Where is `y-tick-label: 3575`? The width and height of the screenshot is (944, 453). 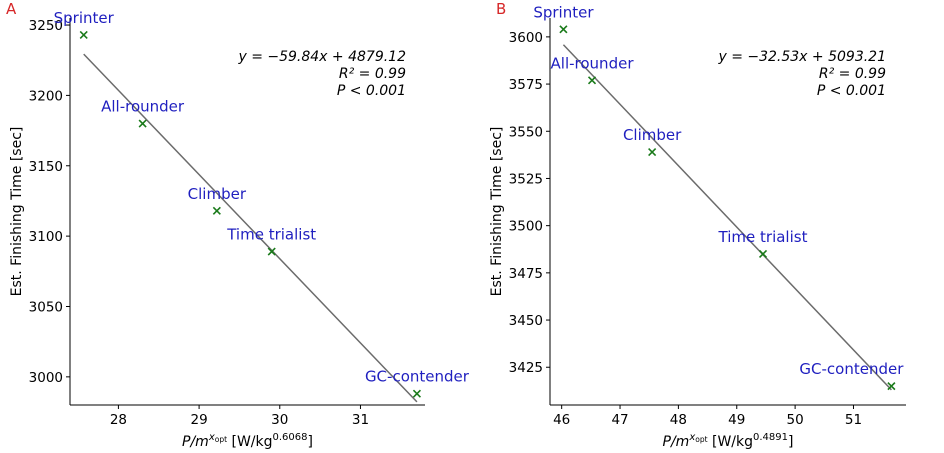
y-tick-label: 3575 is located at coordinates (526, 85).